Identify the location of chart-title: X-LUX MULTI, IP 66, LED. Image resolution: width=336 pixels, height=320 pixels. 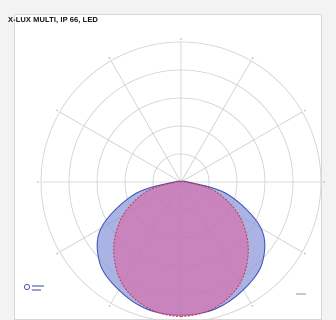
(53, 19).